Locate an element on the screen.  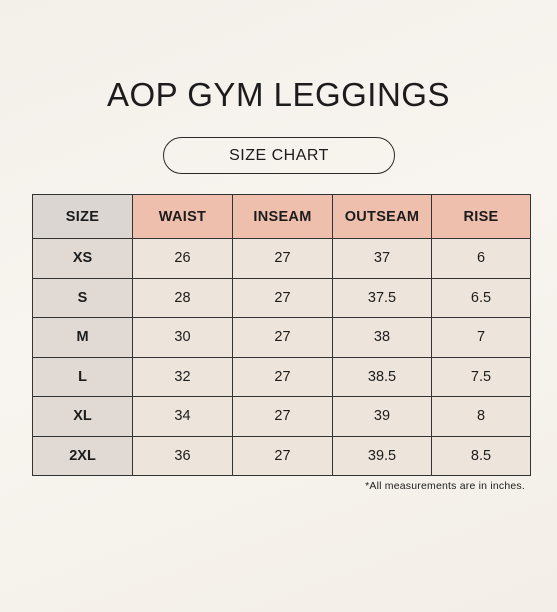
table-row: 2XL 36 27 39.5 8.5 is located at coordinates (281, 455).